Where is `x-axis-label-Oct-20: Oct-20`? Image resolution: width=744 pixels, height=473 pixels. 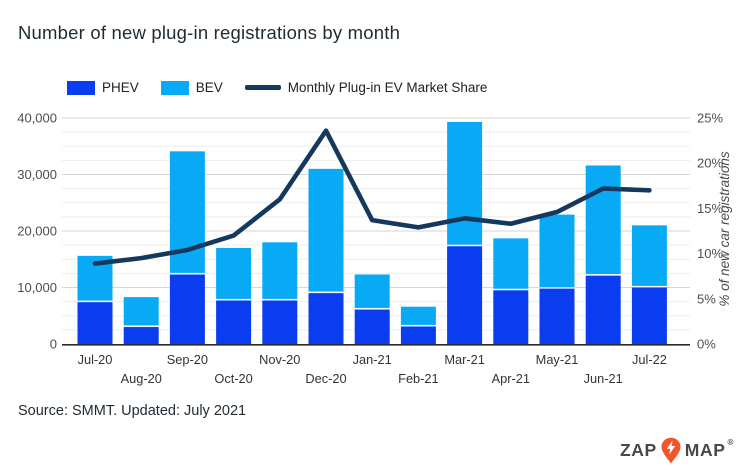
x-axis-label-Oct-20: Oct-20 is located at coordinates (233, 378).